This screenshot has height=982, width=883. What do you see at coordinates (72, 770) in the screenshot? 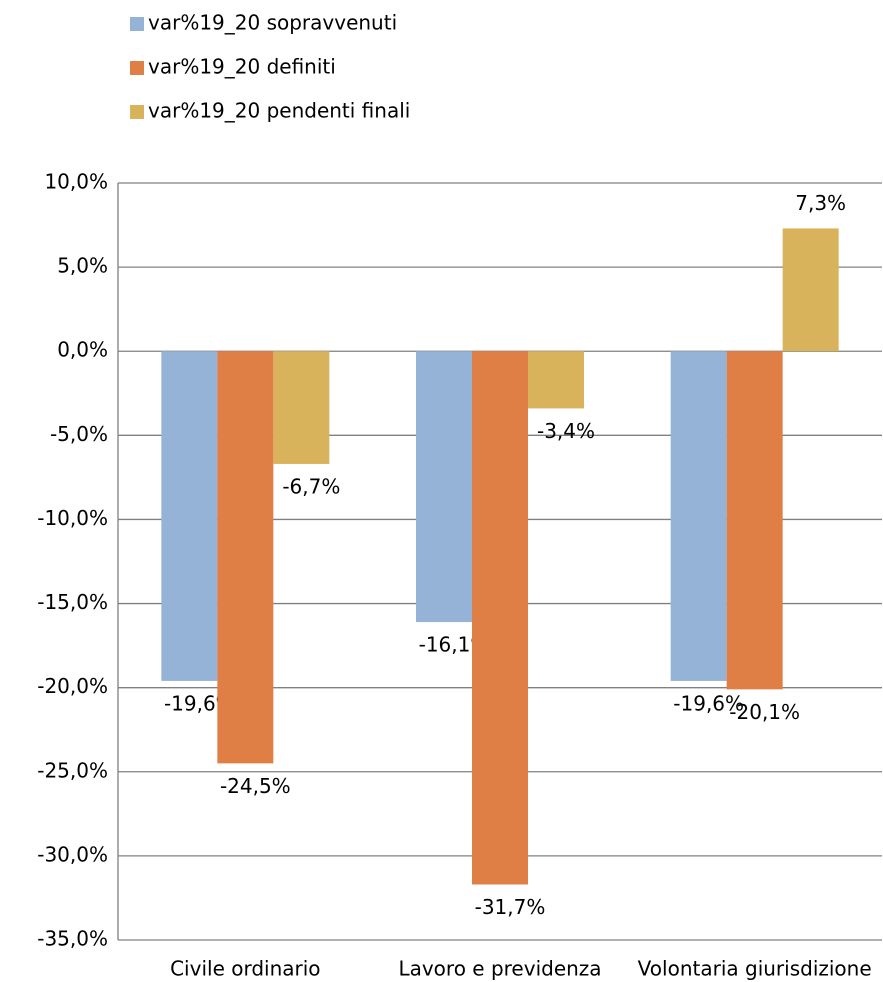
I see `y-tick-label: -25,0%` at bounding box center [72, 770].